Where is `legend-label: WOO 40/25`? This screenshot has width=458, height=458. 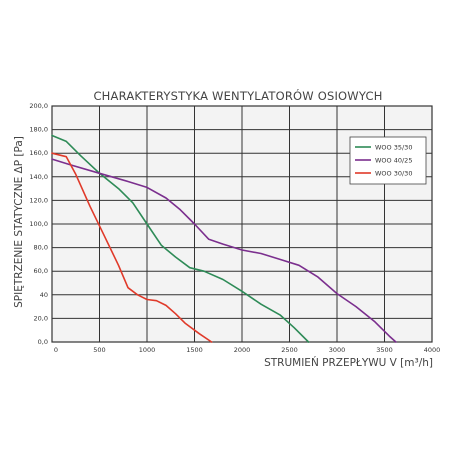 legend-label: WOO 40/25 is located at coordinates (393, 161).